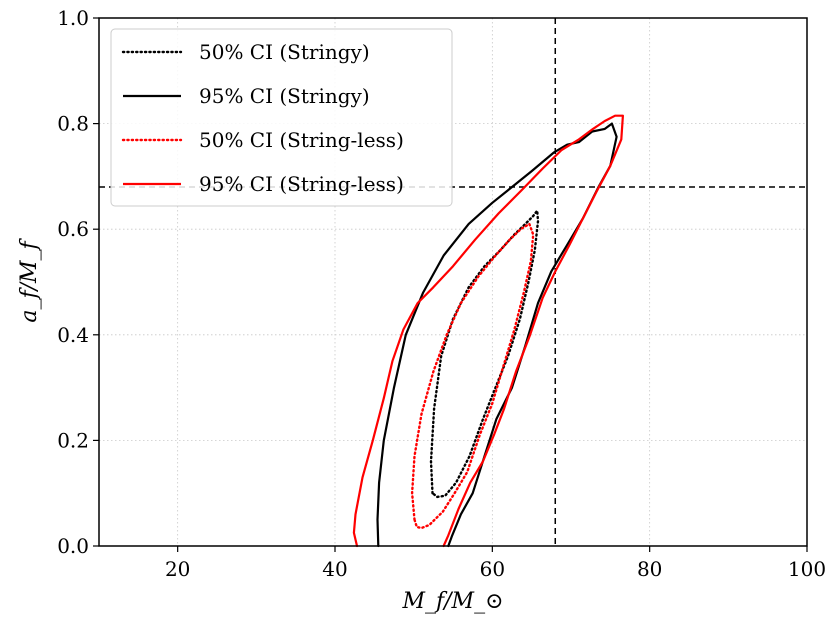  I want to click on y-tick-label: 0.2, so click(73, 440).